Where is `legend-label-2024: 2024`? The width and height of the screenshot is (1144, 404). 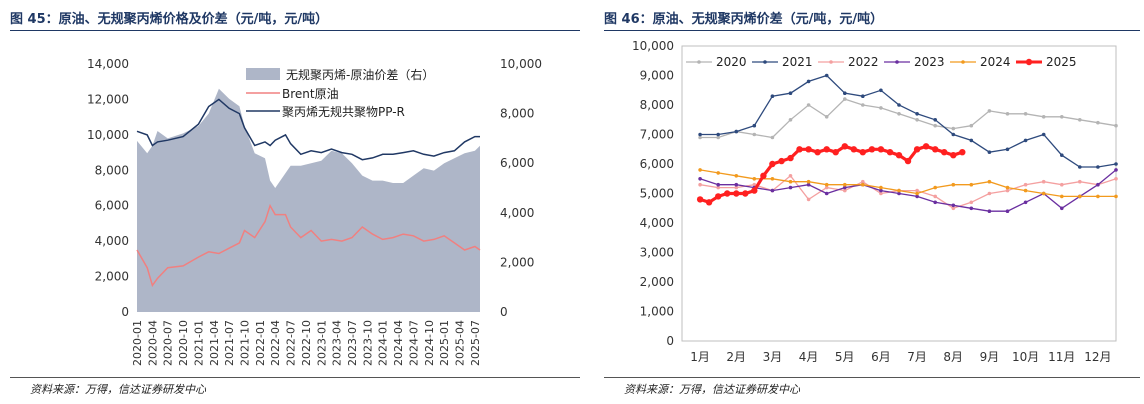 legend-label-2024: 2024 is located at coordinates (995, 62).